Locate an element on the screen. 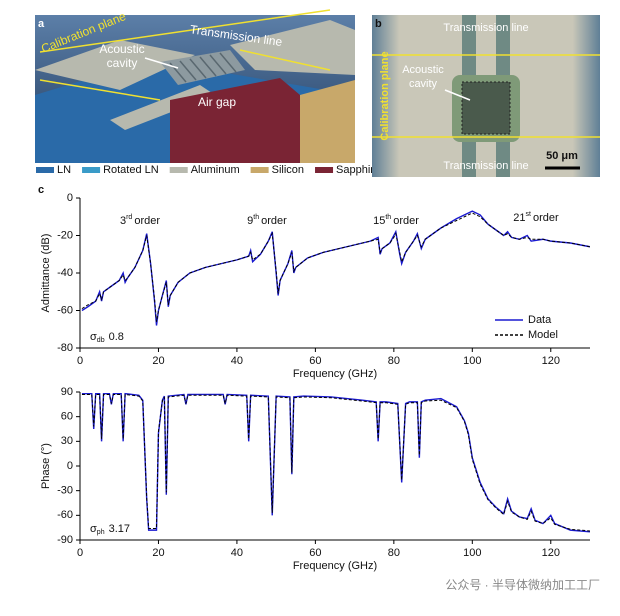  legend-label: Model is located at coordinates (543, 335).